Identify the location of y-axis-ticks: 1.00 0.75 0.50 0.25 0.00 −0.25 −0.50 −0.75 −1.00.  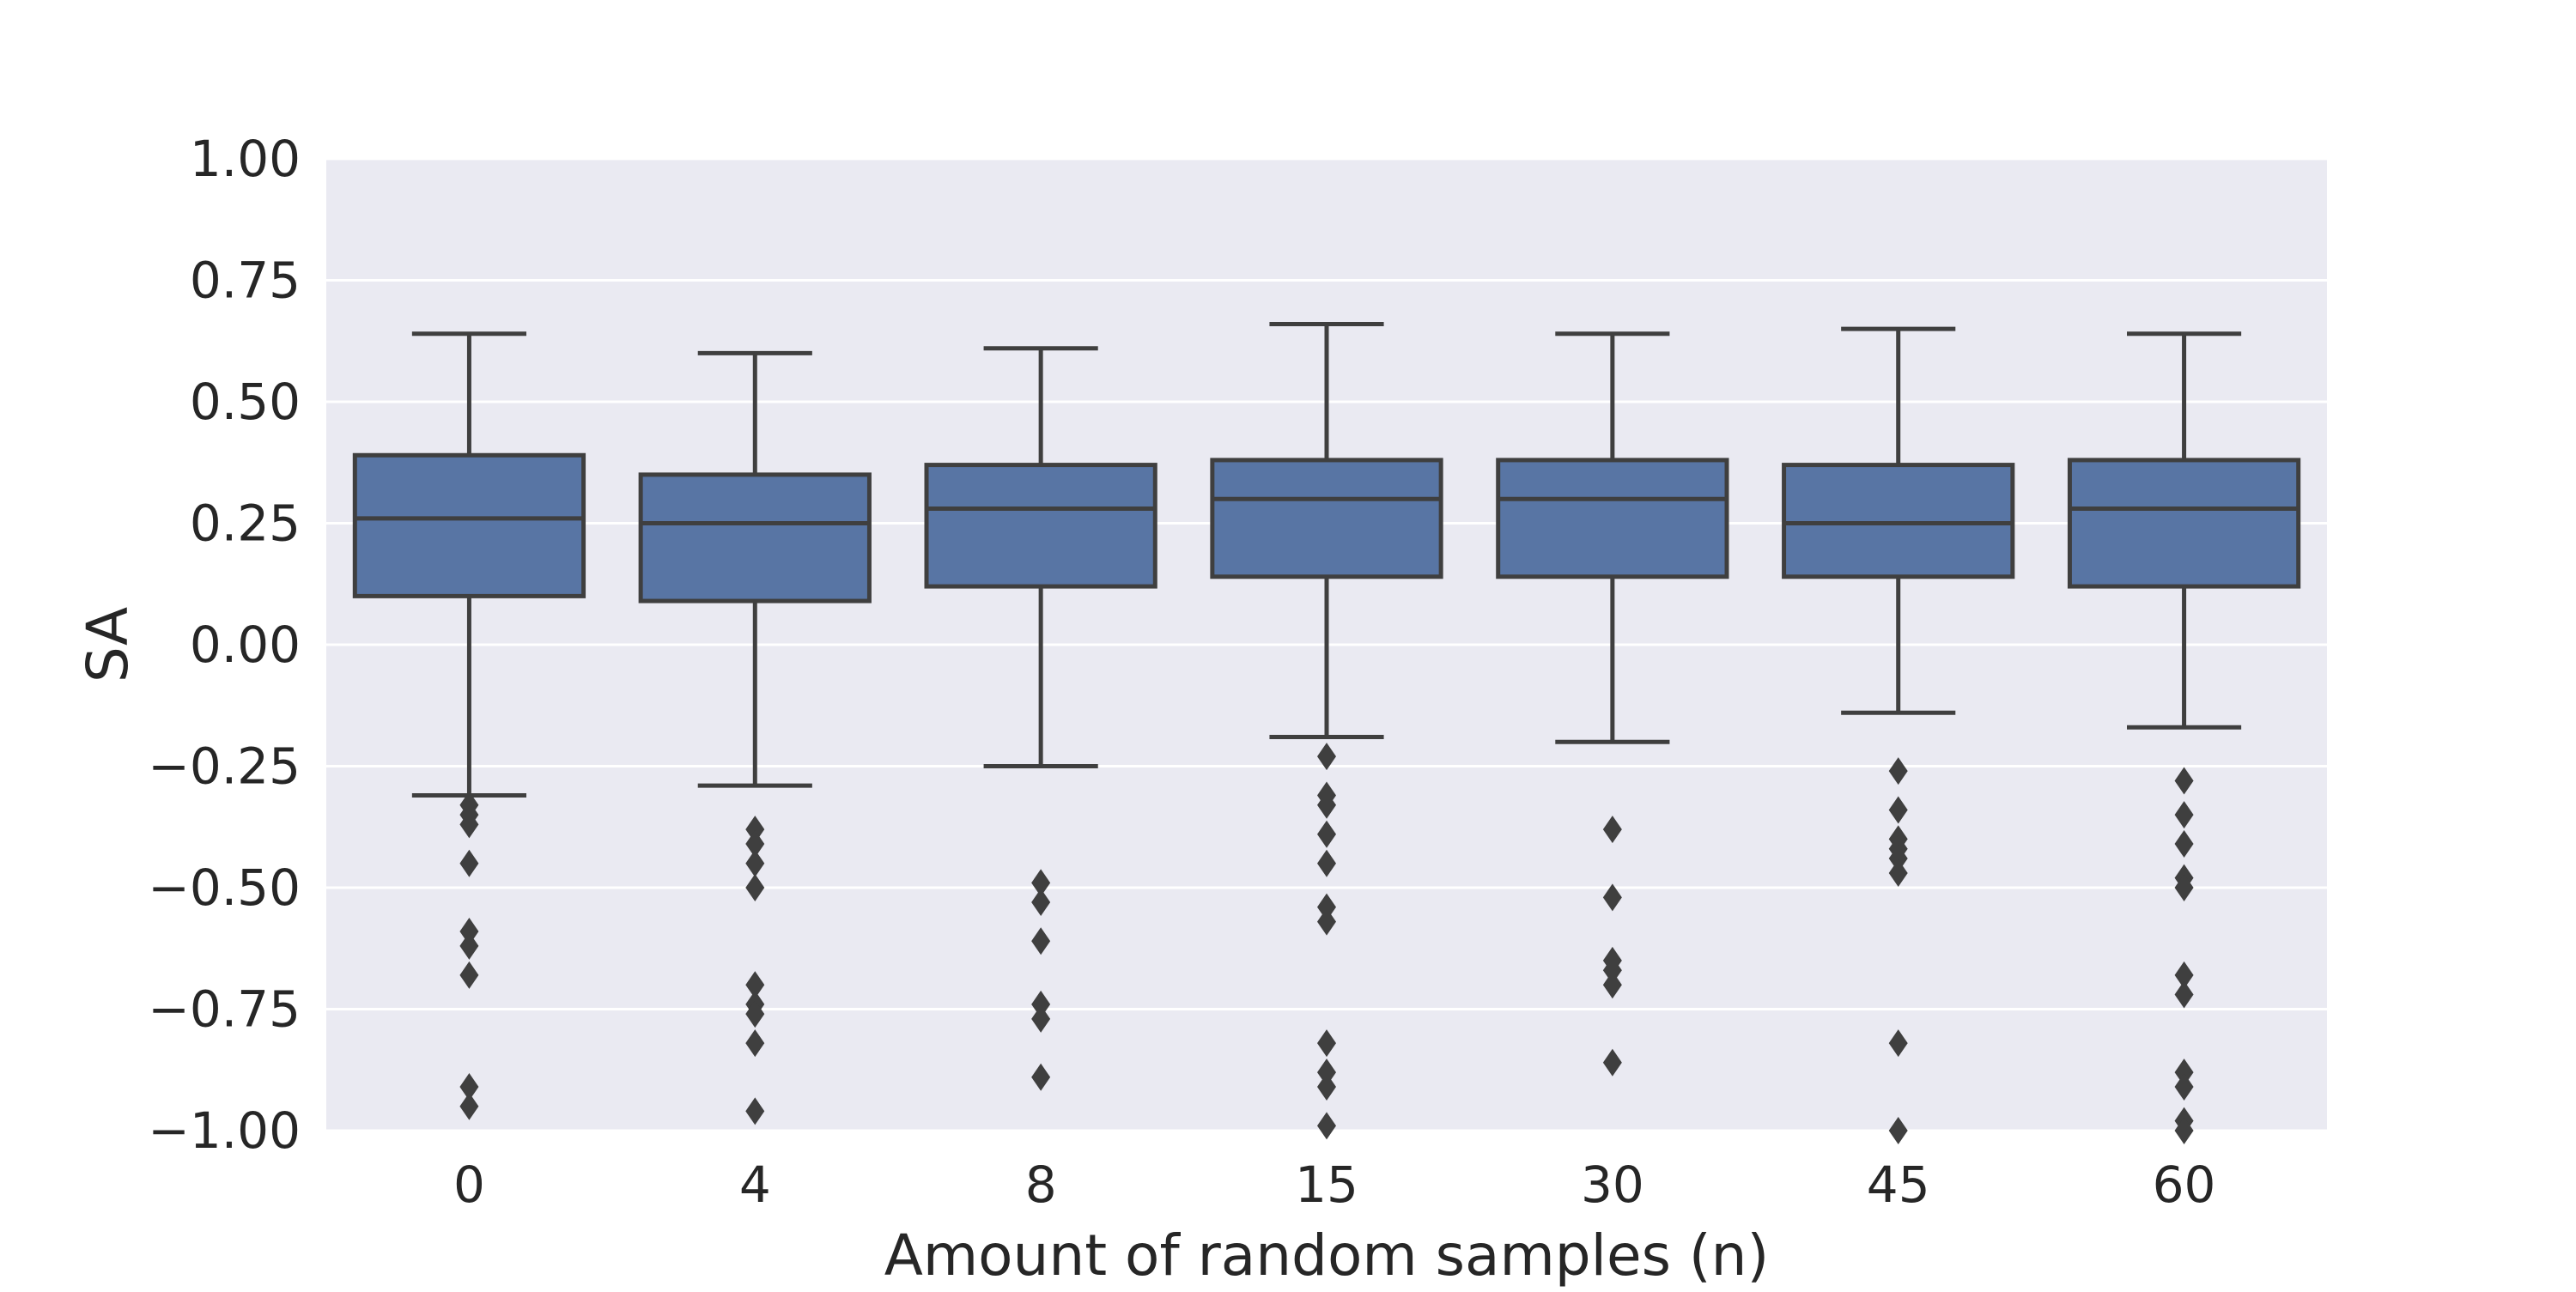
(225, 645).